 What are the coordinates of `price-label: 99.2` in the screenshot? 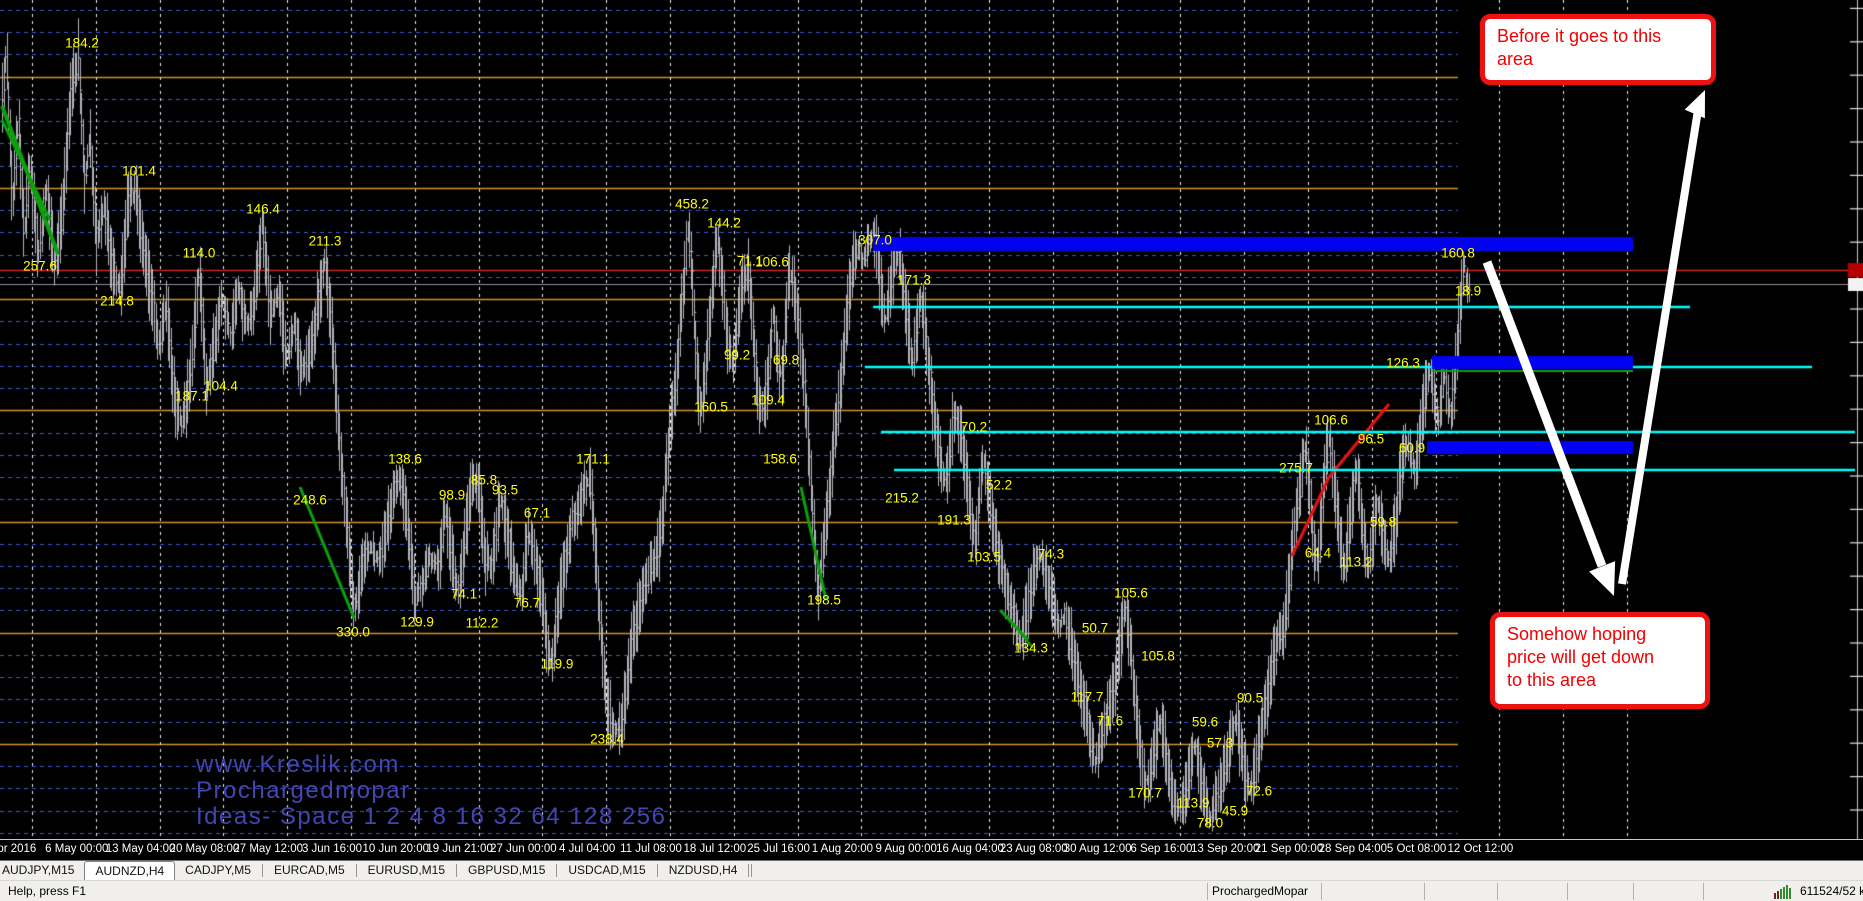 It's located at (737, 355).